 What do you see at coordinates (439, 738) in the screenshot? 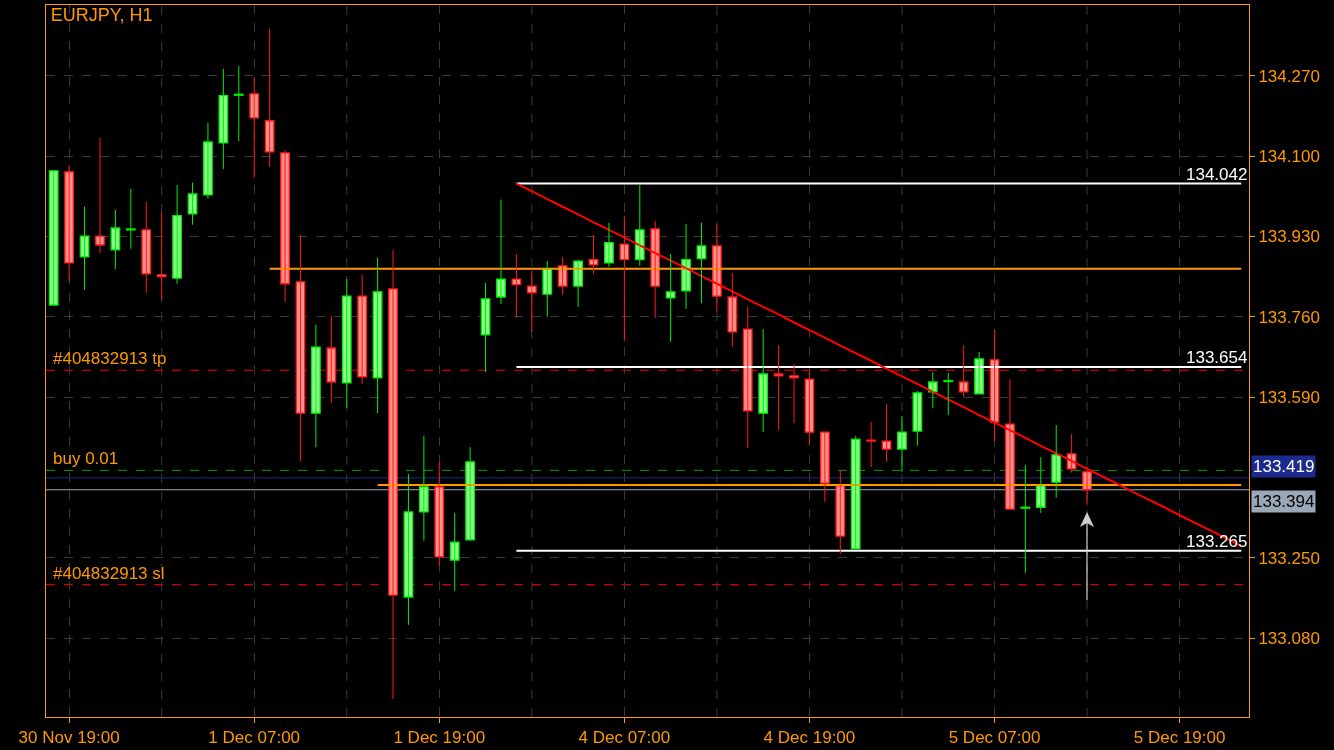
I see `x-tick-label: 1 Dec 19:00` at bounding box center [439, 738].